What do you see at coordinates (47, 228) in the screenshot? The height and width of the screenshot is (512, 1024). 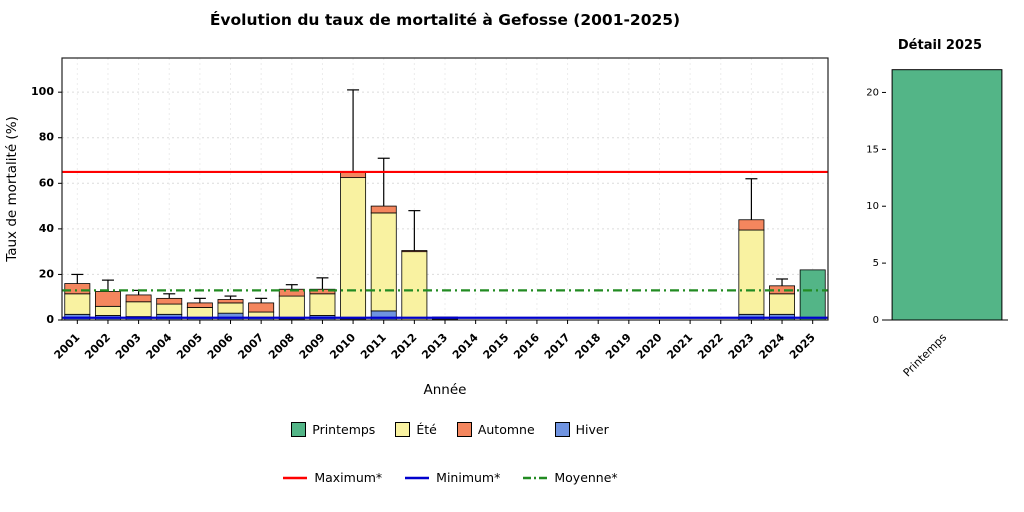 I see `y-tick-label: 40` at bounding box center [47, 228].